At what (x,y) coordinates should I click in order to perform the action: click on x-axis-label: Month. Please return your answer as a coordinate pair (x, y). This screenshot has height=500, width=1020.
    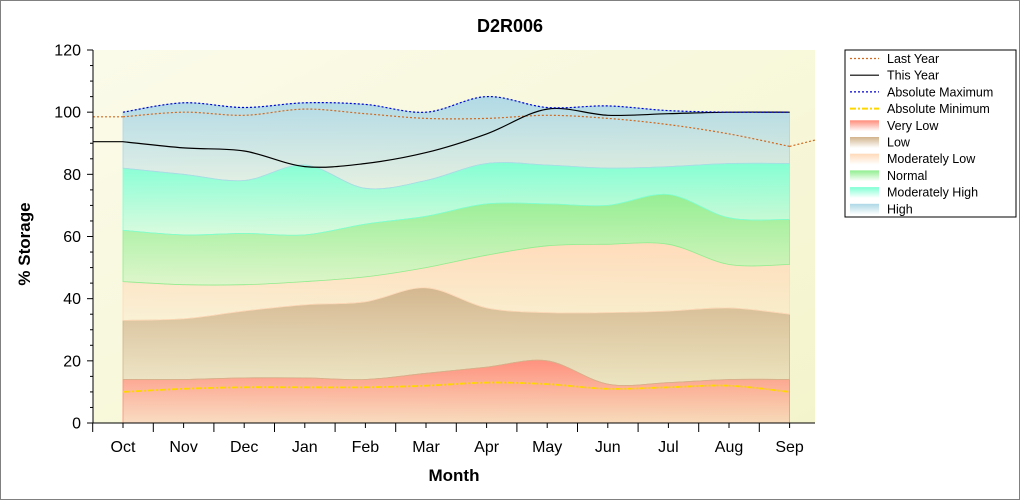
    Looking at the image, I should click on (454, 475).